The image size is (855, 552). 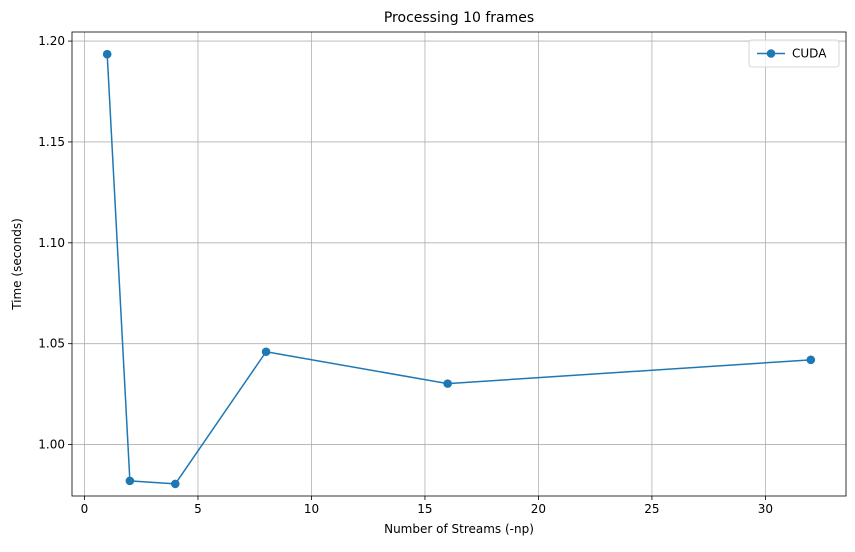 What do you see at coordinates (809, 54) in the screenshot?
I see `legend-label: CUDA` at bounding box center [809, 54].